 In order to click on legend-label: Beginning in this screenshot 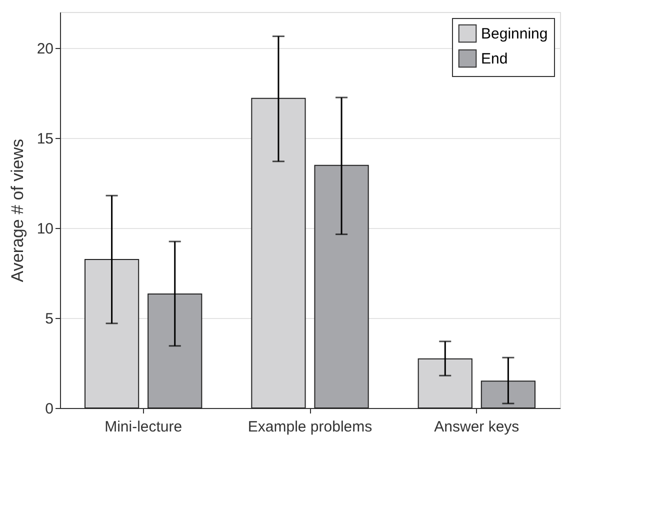, I will do `click(514, 34)`.